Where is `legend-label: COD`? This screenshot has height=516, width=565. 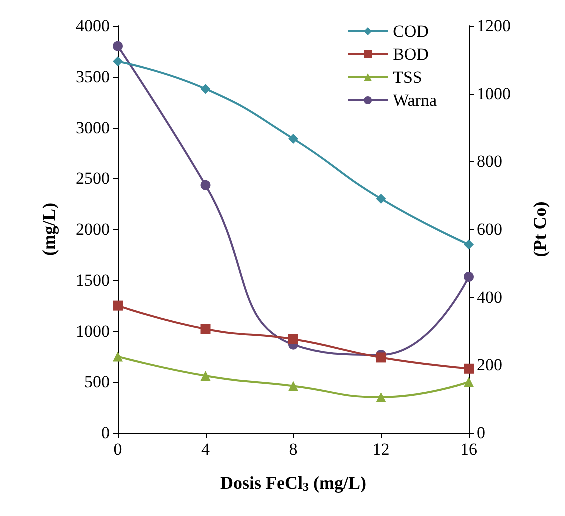 legend-label: COD is located at coordinates (411, 31).